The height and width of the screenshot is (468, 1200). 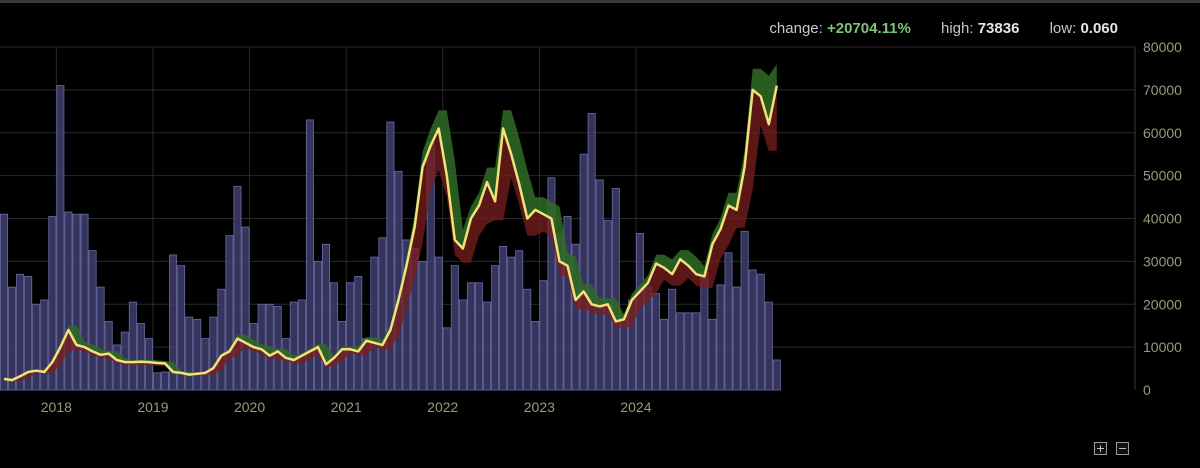 I want to click on y-tick-label: 40000, so click(x=1162, y=219).